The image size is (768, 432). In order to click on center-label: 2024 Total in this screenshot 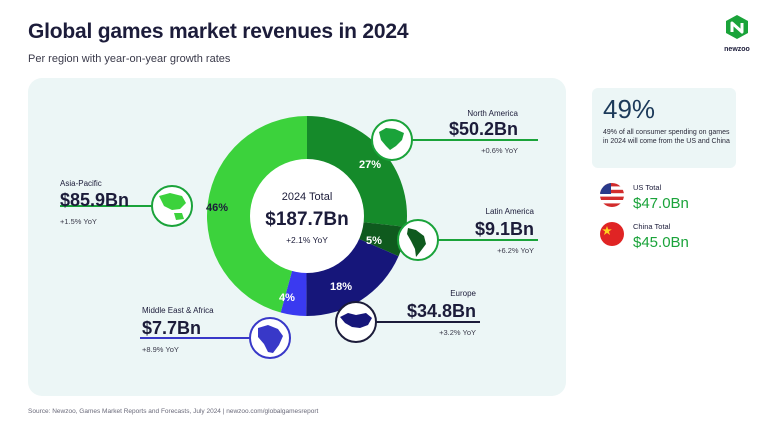, I will do `click(307, 197)`.